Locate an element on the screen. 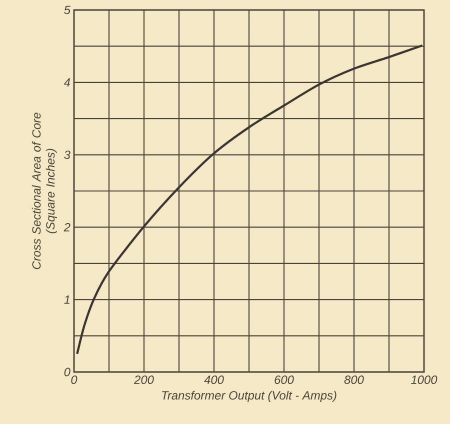 This screenshot has width=450, height=424. x-axis-title: Transformer Output (Volt - Amps) is located at coordinates (249, 396).